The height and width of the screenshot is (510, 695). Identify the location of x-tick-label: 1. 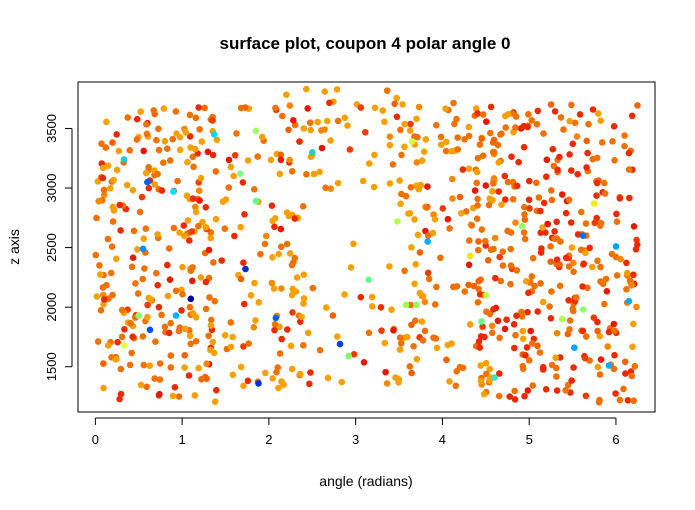
(182, 439).